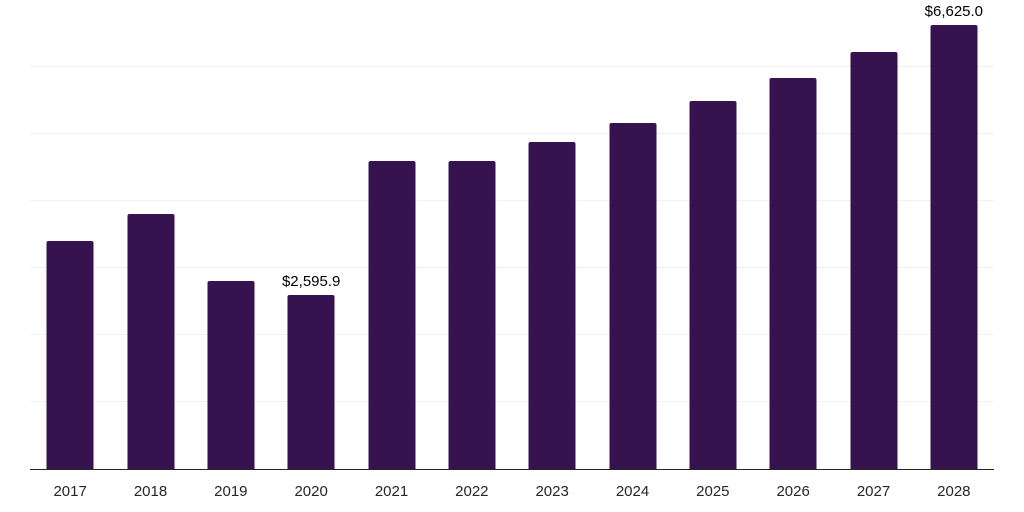 Image resolution: width=1024 pixels, height=512 pixels. I want to click on x-tick-label-2024: 2024, so click(632, 491).